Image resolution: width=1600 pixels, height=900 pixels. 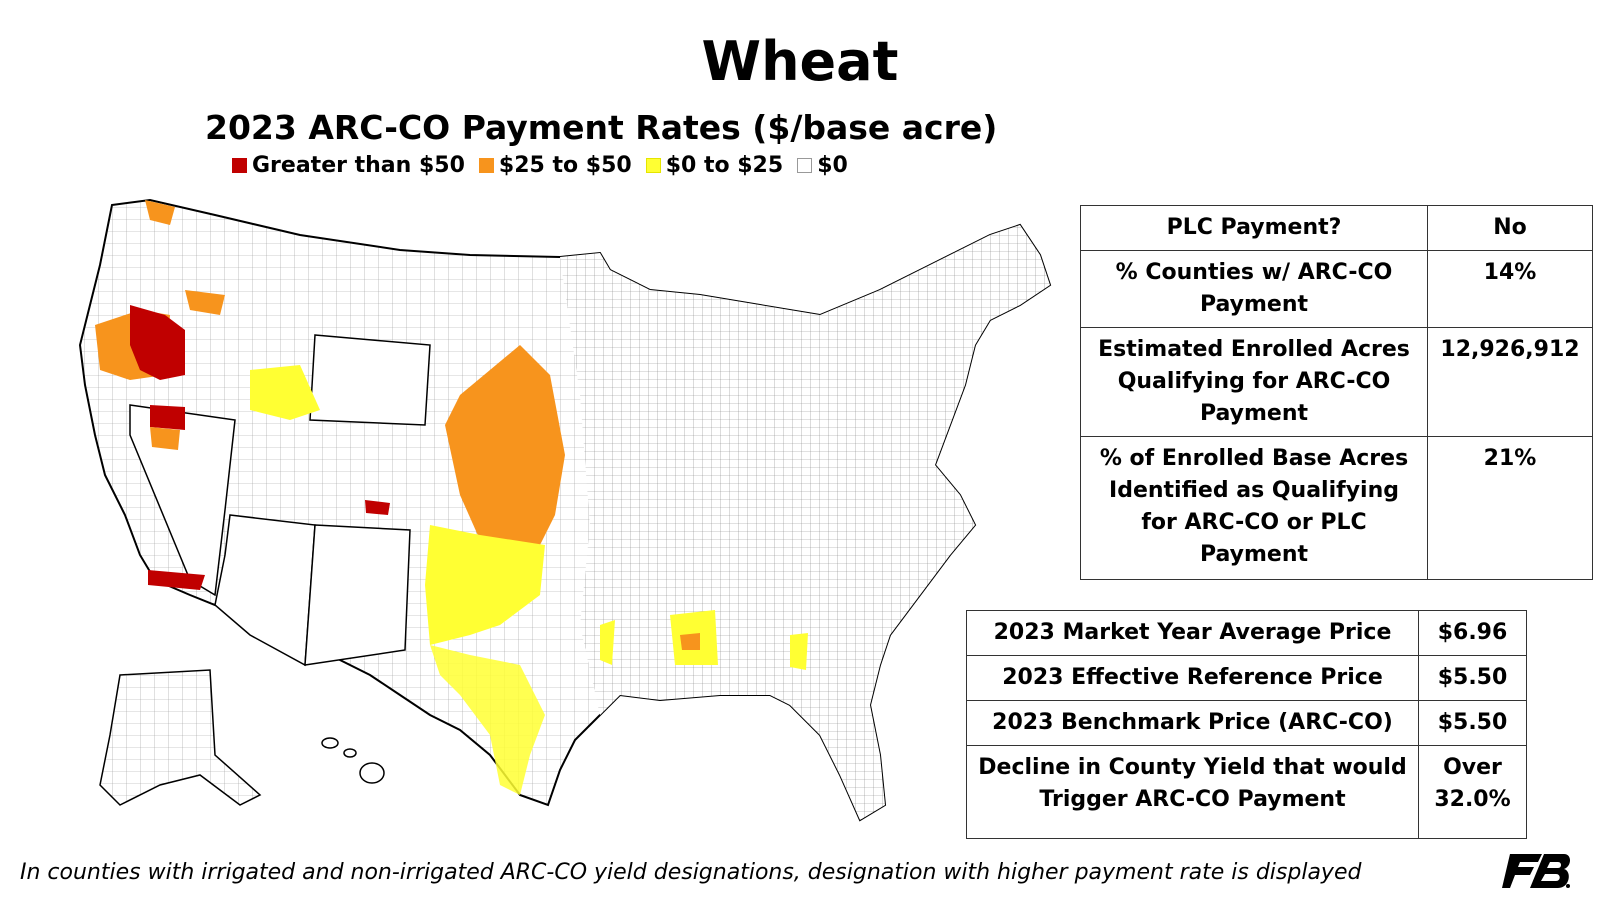 I want to click on region-25-to-50-nevada, so click(x=165, y=438).